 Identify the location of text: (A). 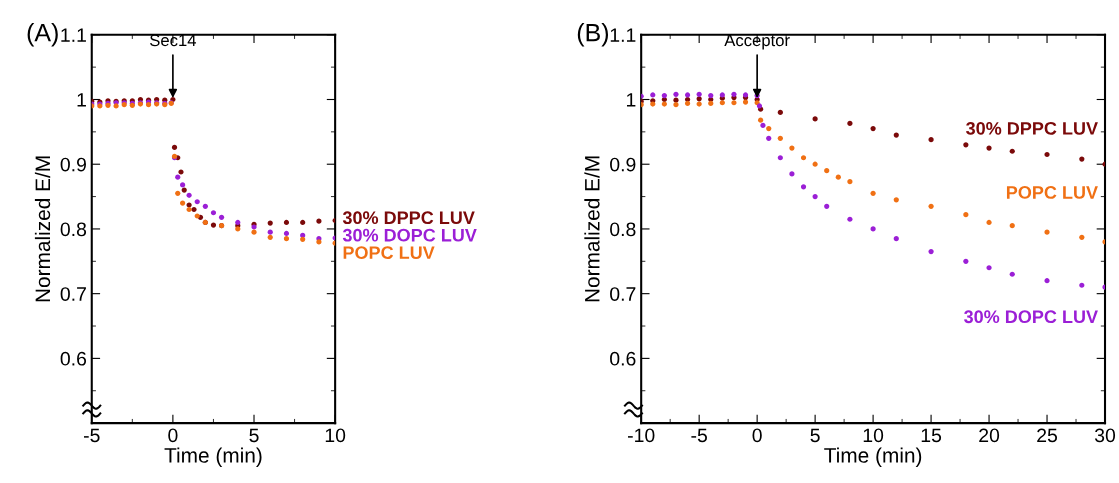
(42, 35).